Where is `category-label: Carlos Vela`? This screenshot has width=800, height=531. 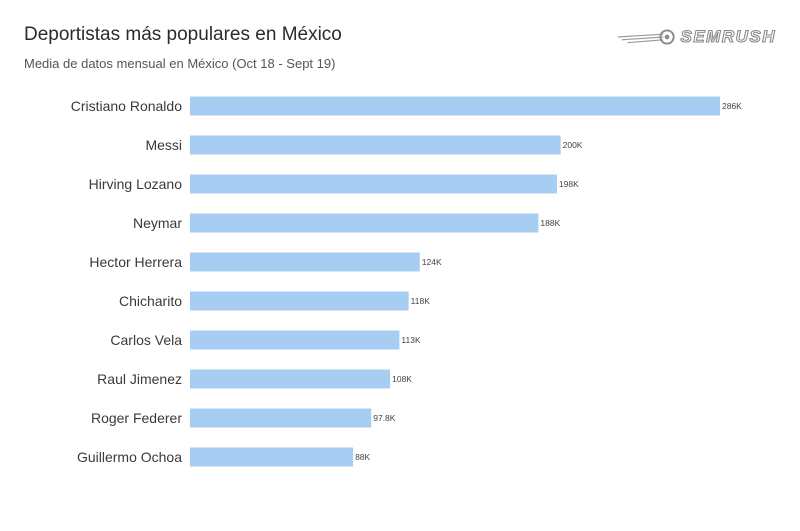
category-label: Carlos Vela is located at coordinates (146, 340).